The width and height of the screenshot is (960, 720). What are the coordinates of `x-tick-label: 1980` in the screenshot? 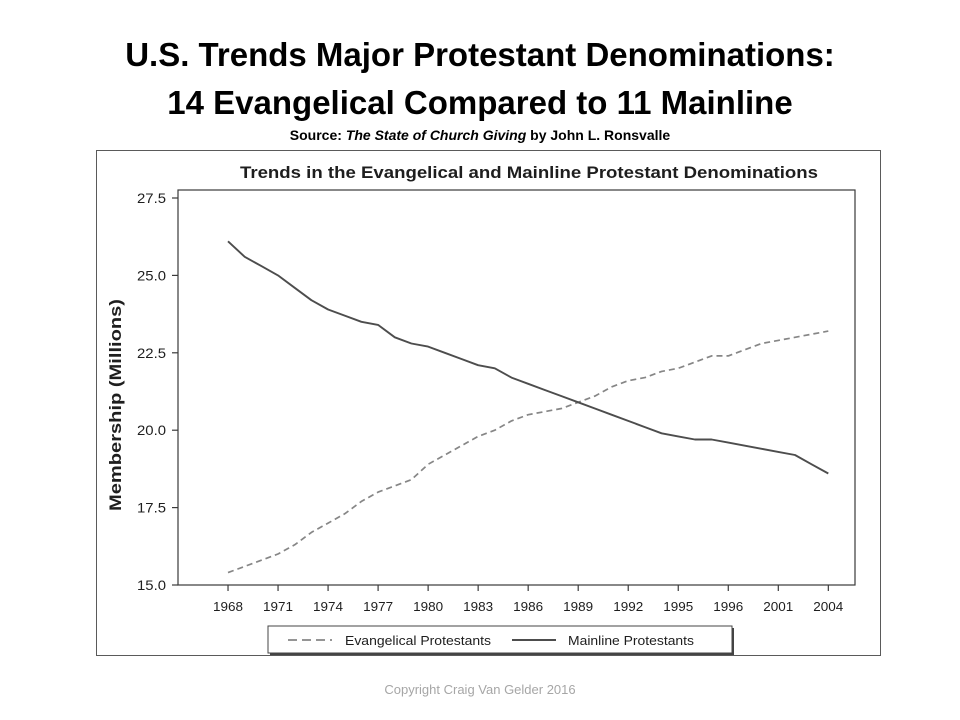 It's located at (428, 607).